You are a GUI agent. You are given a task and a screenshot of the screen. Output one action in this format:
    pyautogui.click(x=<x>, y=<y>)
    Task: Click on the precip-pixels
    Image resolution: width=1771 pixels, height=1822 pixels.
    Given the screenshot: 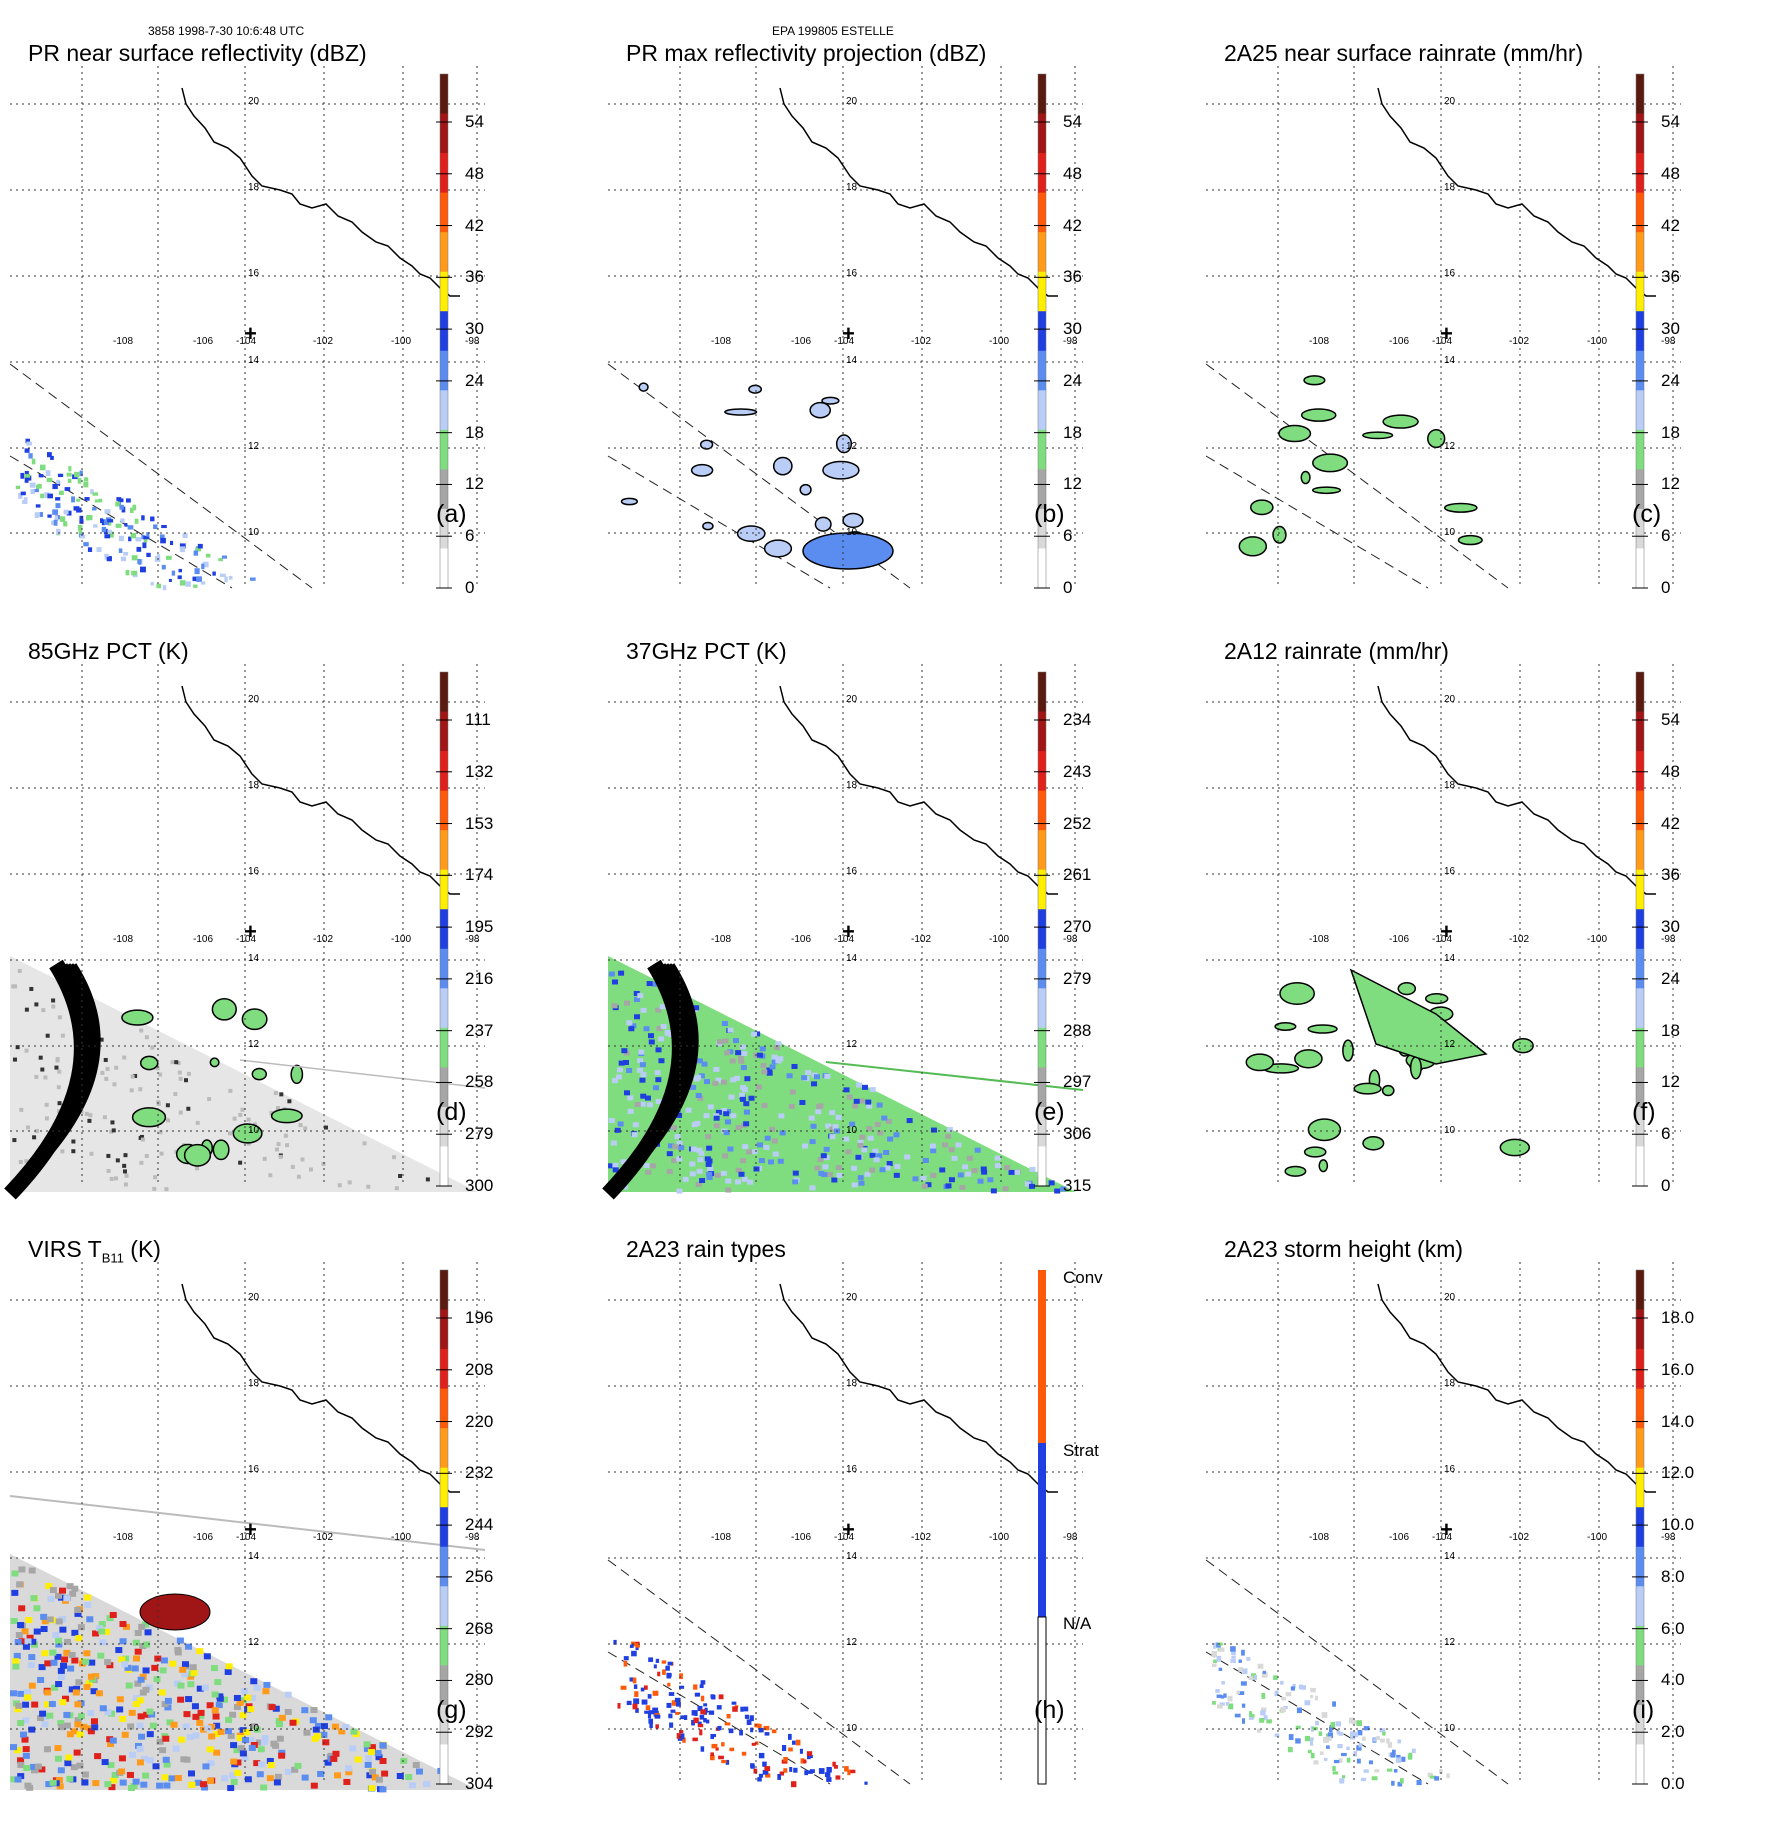 What is the action you would take?
    pyautogui.click(x=740, y=1713)
    